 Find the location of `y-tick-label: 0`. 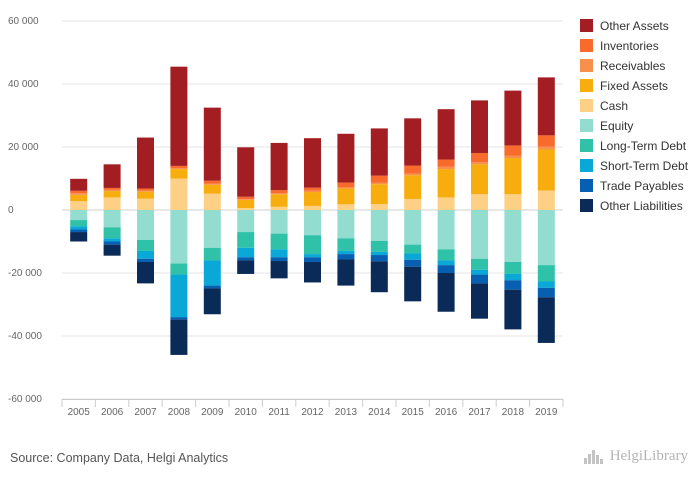

y-tick-label: 0 is located at coordinates (11, 210).